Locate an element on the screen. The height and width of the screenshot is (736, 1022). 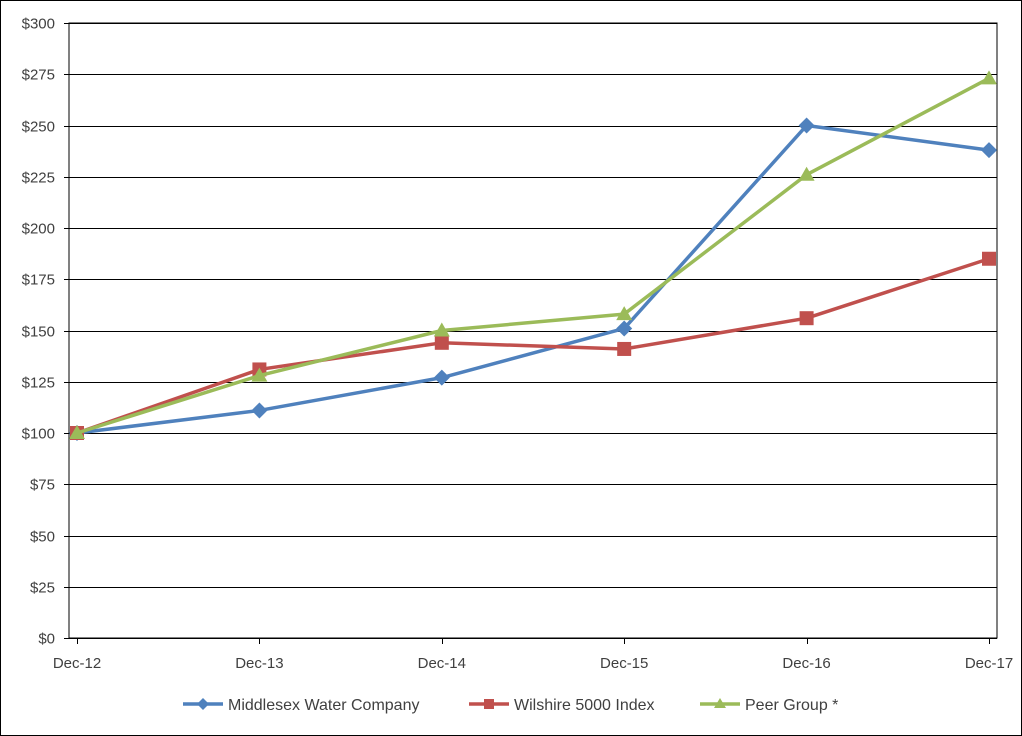
legend-label: Wilshire 5000 Index is located at coordinates (584, 705).